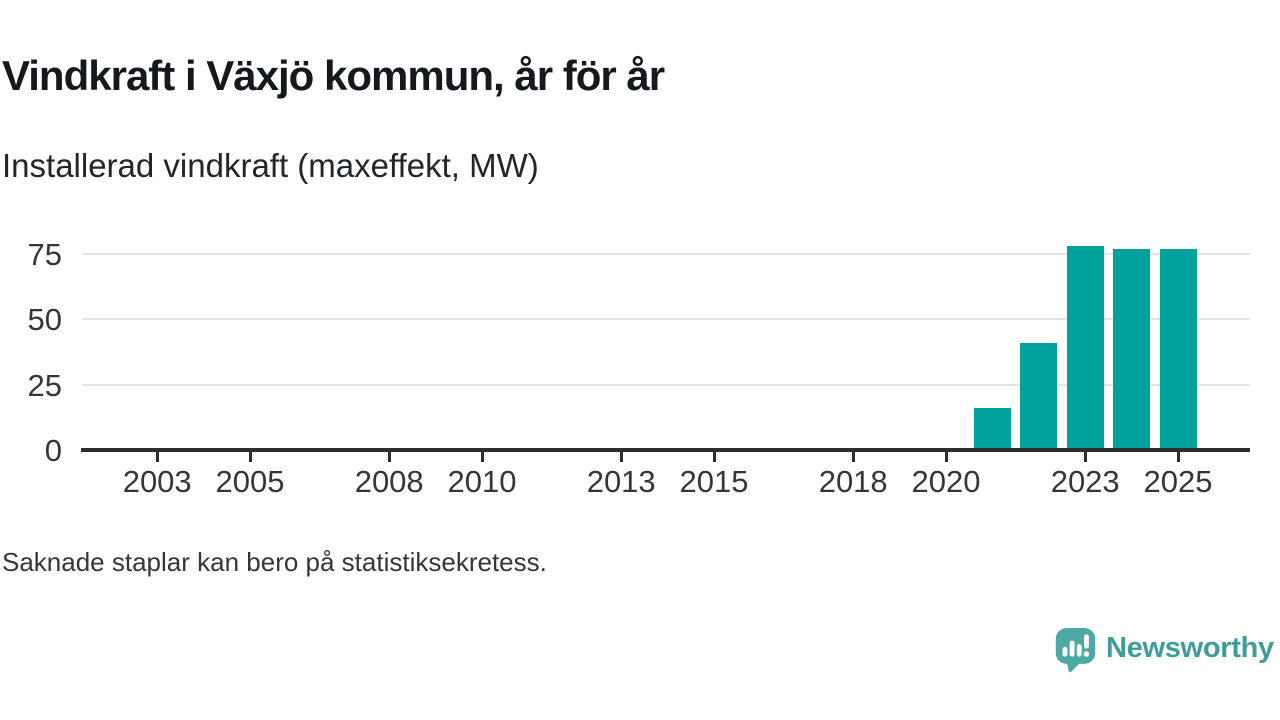  I want to click on bar-2022, so click(1039, 396).